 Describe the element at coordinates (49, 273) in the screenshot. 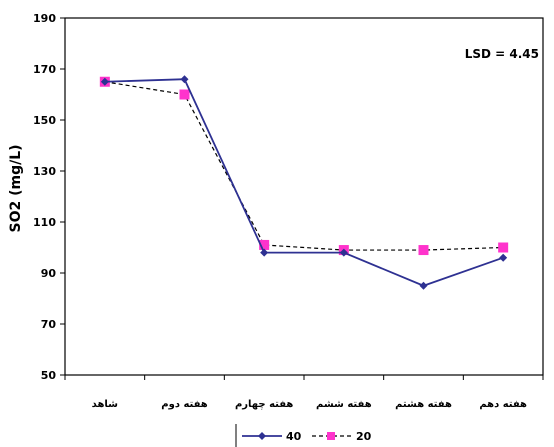

I see `y-tick-label: 90` at that location.